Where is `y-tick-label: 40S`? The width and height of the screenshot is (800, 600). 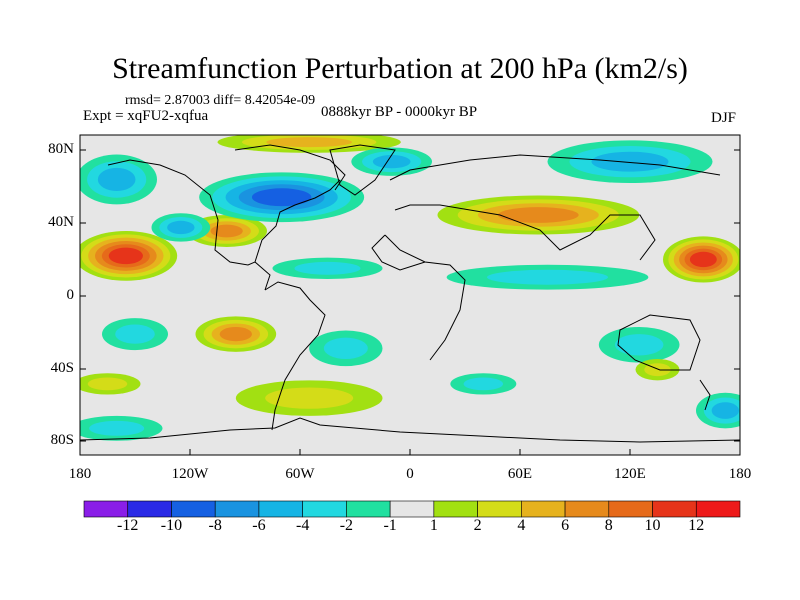 y-tick-label: 40S is located at coordinates (62, 368).